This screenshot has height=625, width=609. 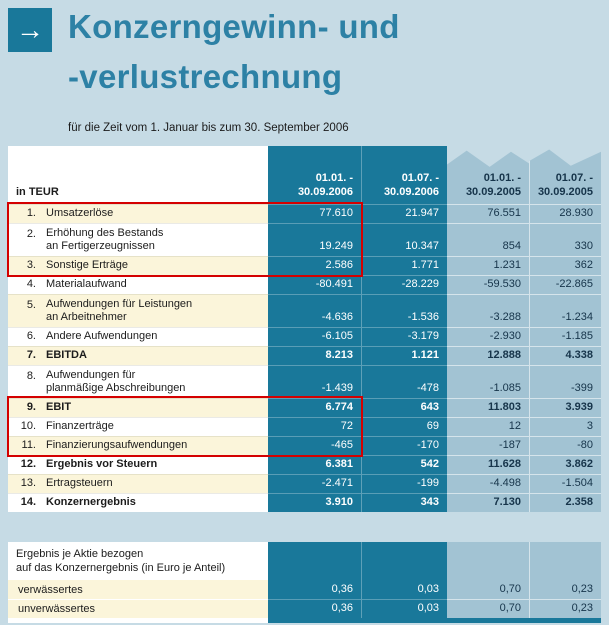 What do you see at coordinates (422, 246) in the screenshot?
I see `value: 10.347` at bounding box center [422, 246].